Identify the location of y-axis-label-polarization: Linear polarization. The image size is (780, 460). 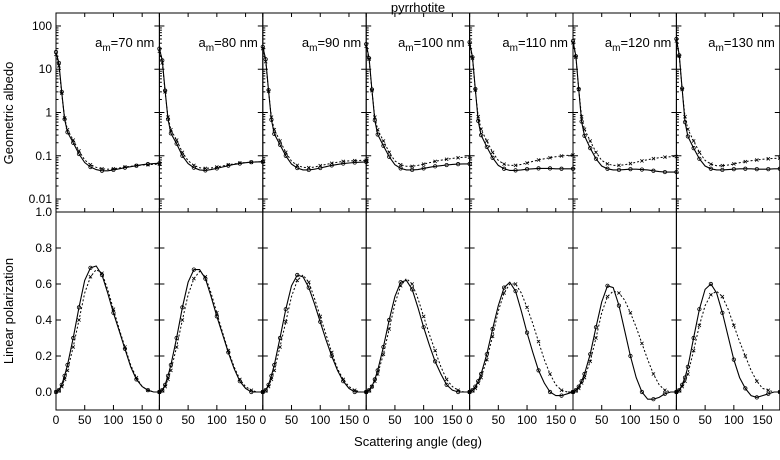
(8, 311).